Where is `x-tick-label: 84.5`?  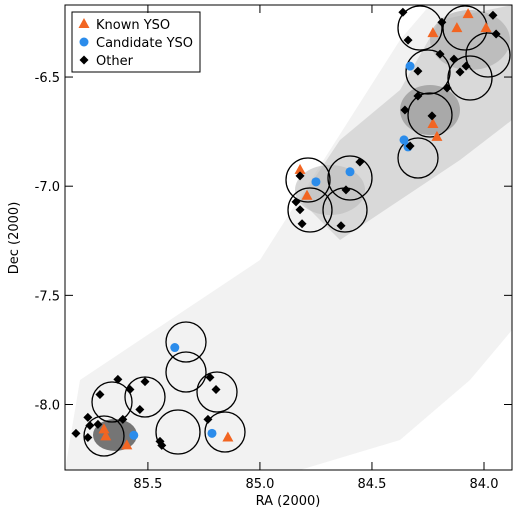
x-tick-label: 84.5 is located at coordinates (371, 484).